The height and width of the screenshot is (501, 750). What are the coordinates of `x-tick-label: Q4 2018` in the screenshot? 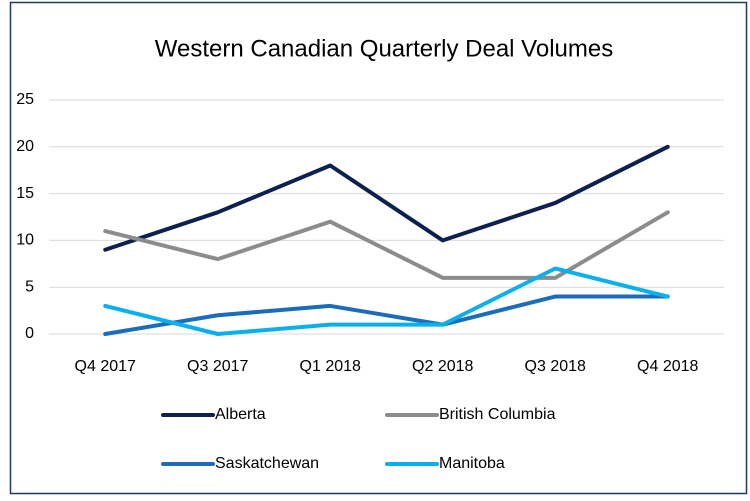 It's located at (667, 366).